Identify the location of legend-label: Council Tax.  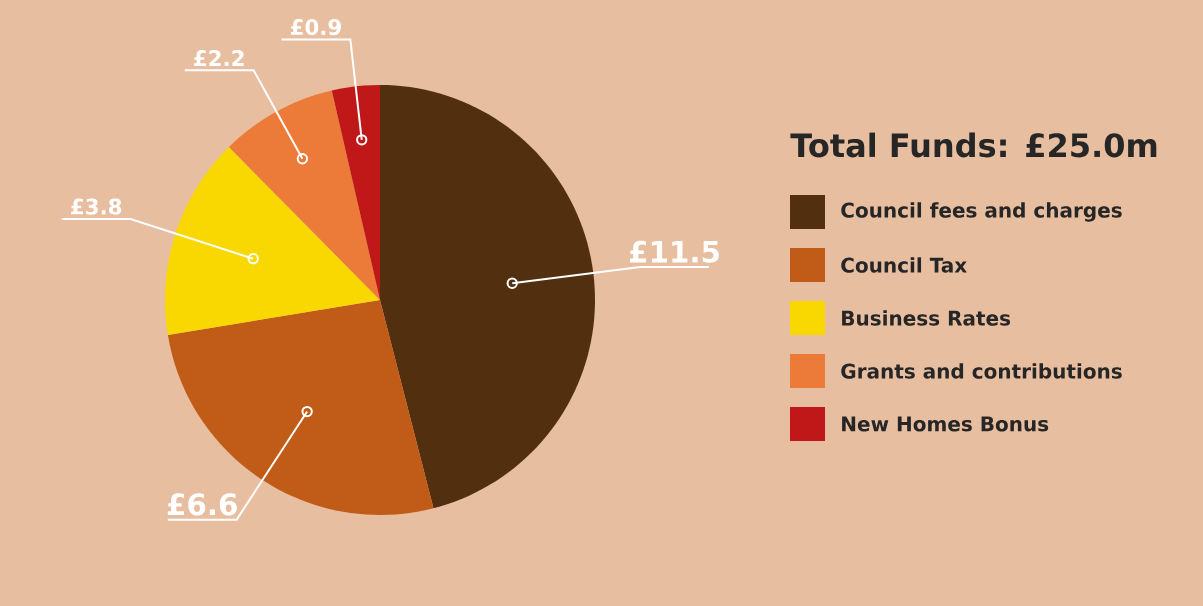
(904, 265).